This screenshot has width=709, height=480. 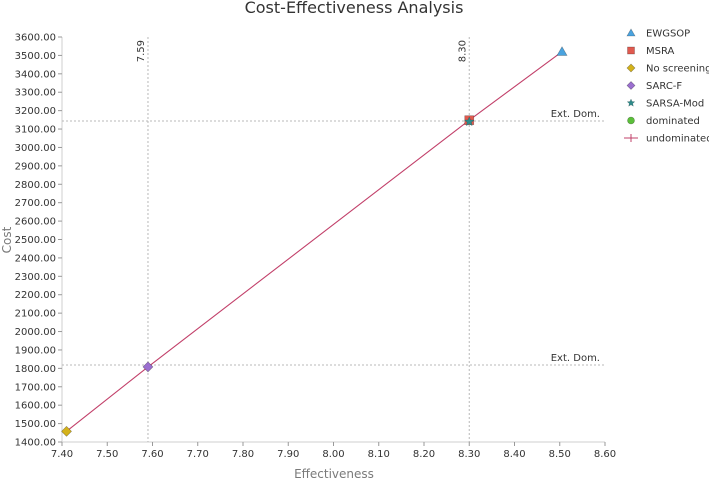 I want to click on x-axis-title: Effectiveness, so click(x=334, y=473).